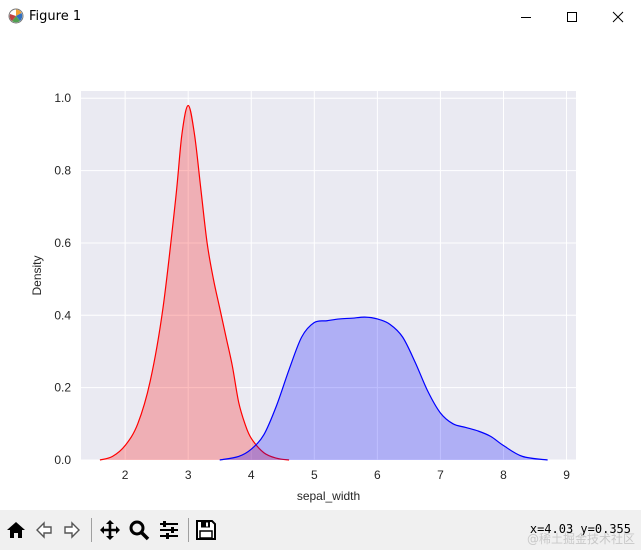  I want to click on x-tick-label: 8, so click(503, 475).